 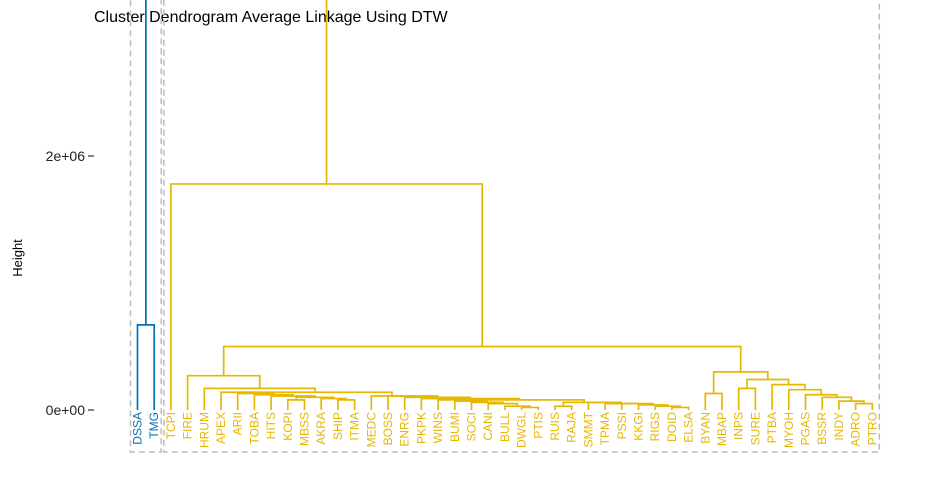 What do you see at coordinates (421, 428) in the screenshot?
I see `leaf-label-pkpk: PKPK` at bounding box center [421, 428].